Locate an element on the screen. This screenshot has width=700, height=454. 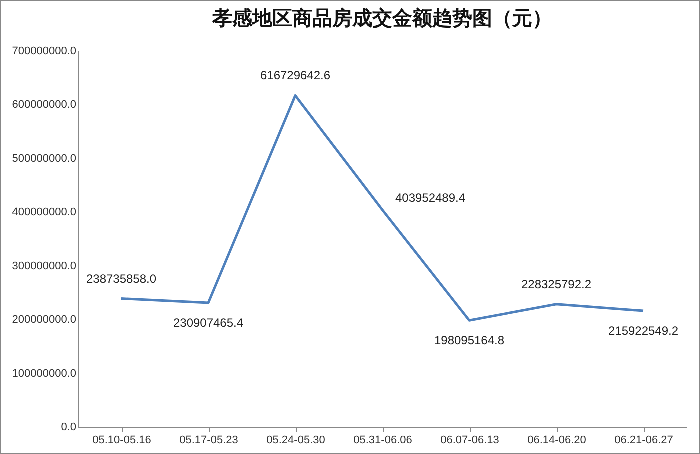
y-tick-label: 200000000.0 is located at coordinates (44, 320).